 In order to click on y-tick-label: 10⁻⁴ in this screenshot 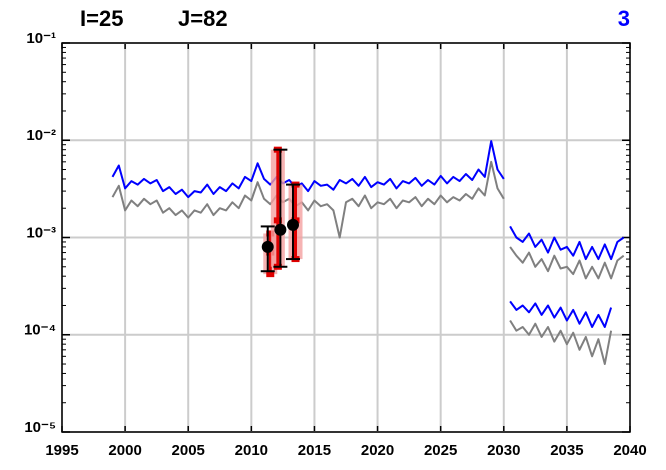, I will do `click(40, 330)`.